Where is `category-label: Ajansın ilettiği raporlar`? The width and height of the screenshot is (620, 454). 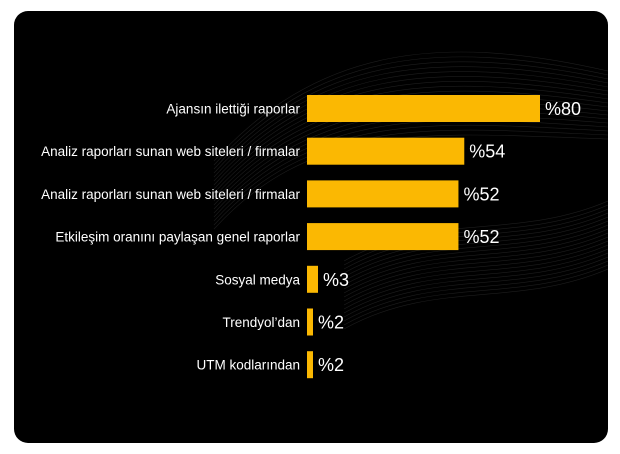
category-label: Ajansın ilettiği raporlar is located at coordinates (233, 109).